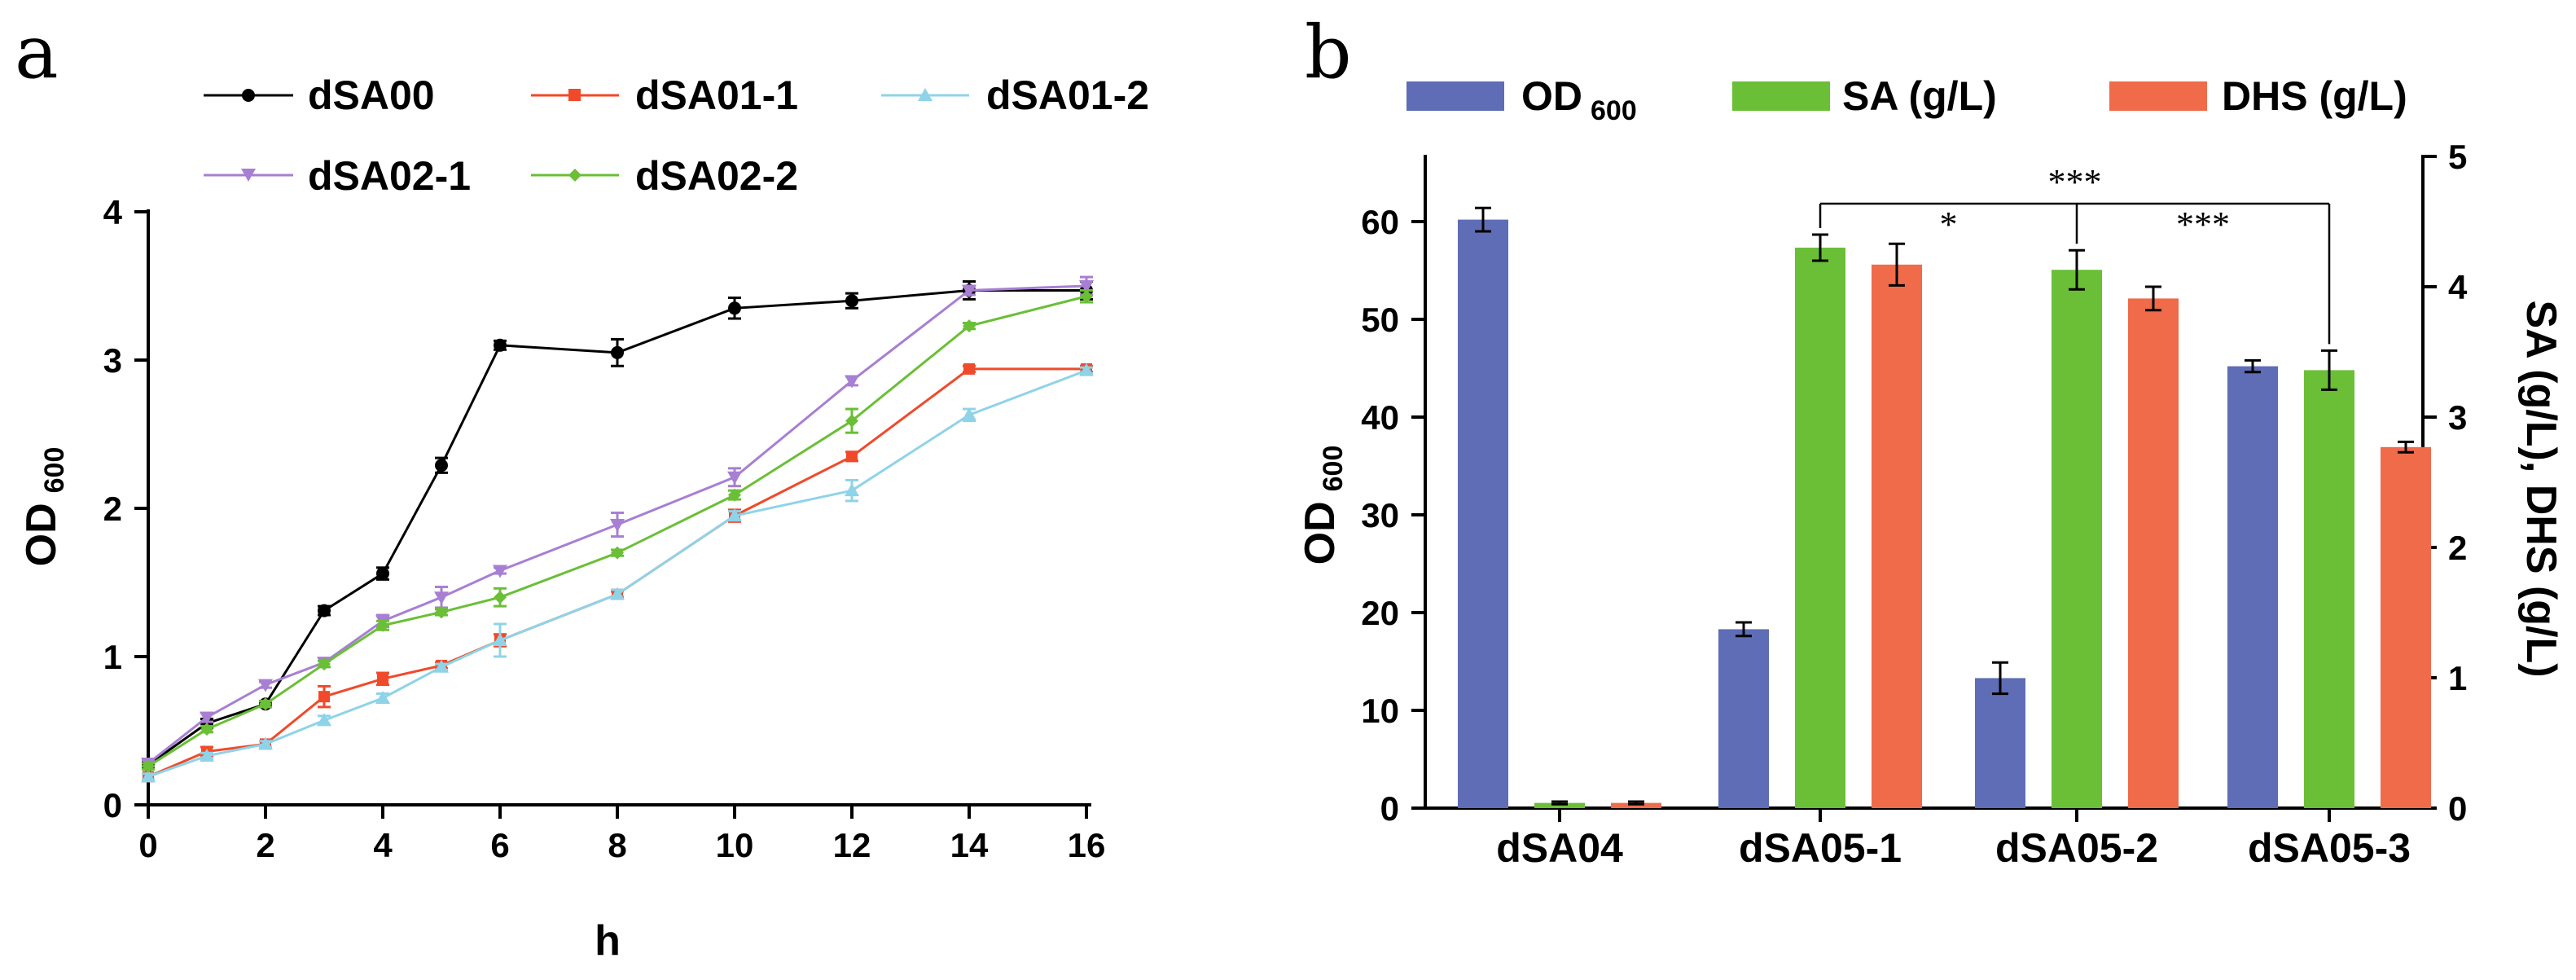 The width and height of the screenshot is (2576, 980). I want to click on y-tick-label: 20, so click(1380, 613).